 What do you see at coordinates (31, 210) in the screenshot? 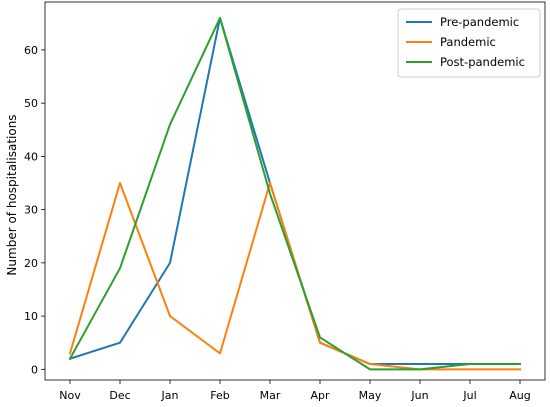
I see `y-tick-label: 30` at bounding box center [31, 210].